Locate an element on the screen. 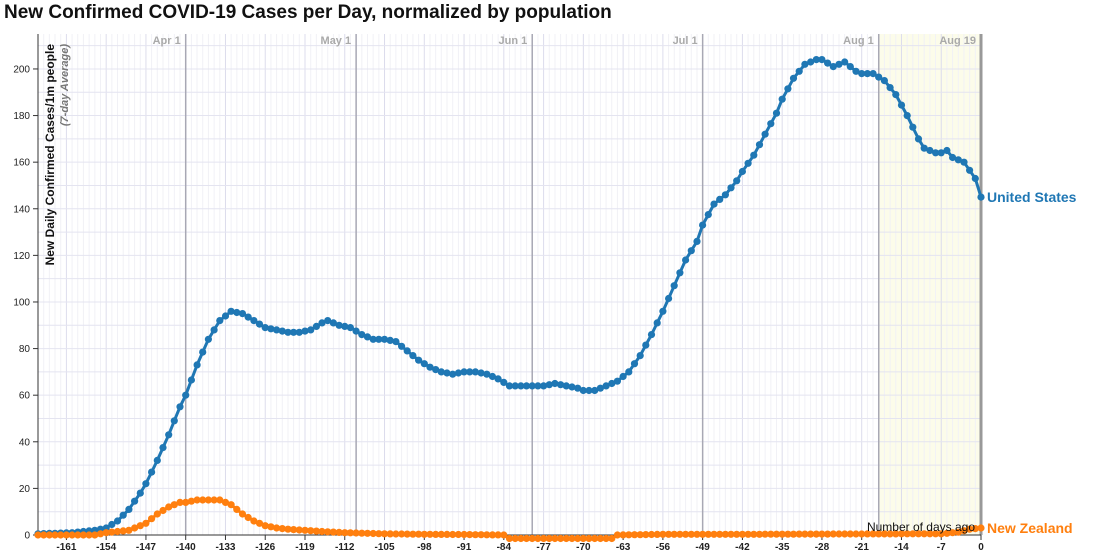 Image resolution: width=1108 pixels, height=554 pixels. series-end-label: New Zealand is located at coordinates (1030, 528).